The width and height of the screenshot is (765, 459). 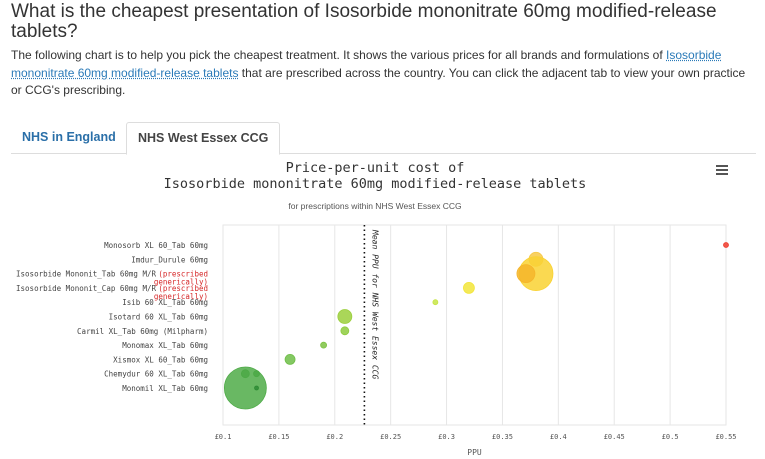 What do you see at coordinates (502, 437) in the screenshot?
I see `x-tick-label: £0.35` at bounding box center [502, 437].